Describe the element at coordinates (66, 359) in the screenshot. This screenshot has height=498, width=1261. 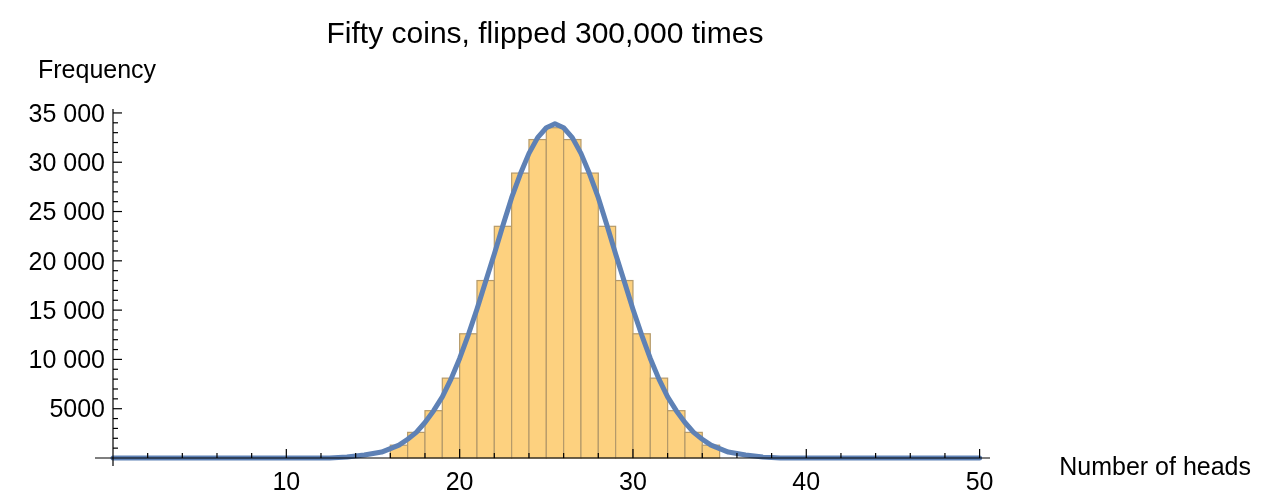
I see `y-tick-label: 10 000` at that location.